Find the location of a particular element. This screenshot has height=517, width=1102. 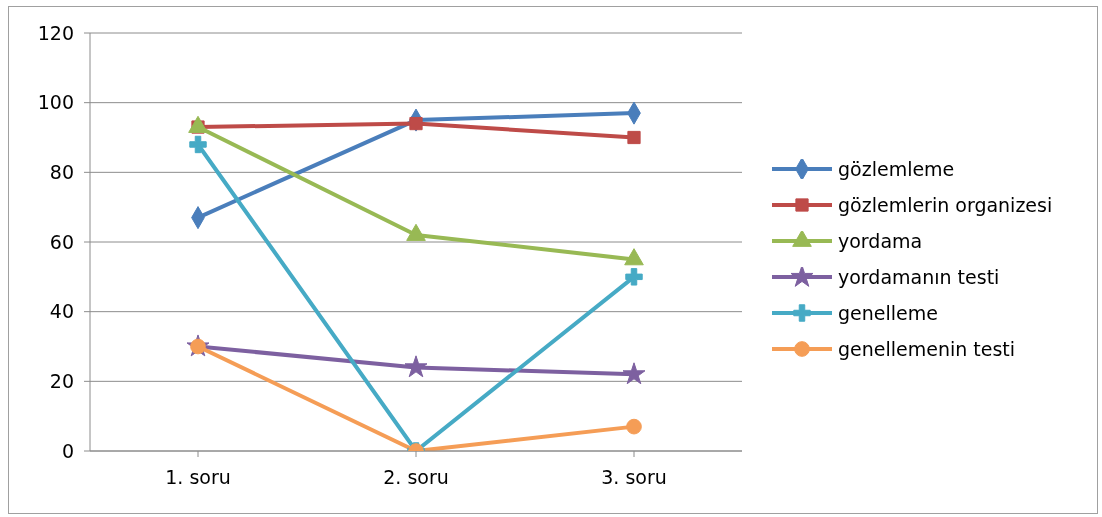

y-tick-label: 60 is located at coordinates (61, 241).